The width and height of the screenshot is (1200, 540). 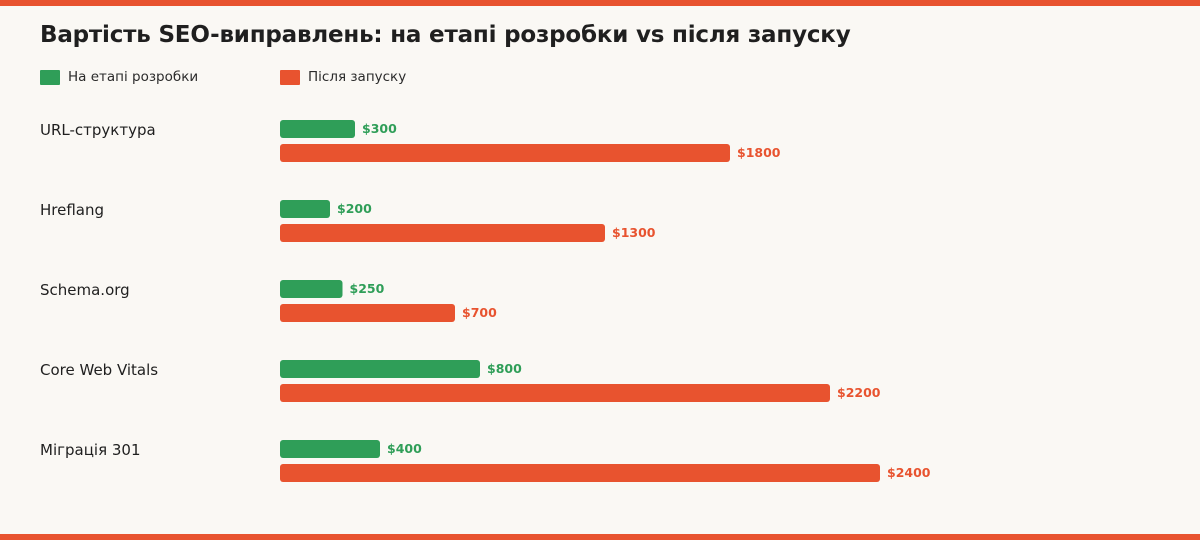 I want to click on legend-item-post: Після запуску, so click(x=343, y=77).